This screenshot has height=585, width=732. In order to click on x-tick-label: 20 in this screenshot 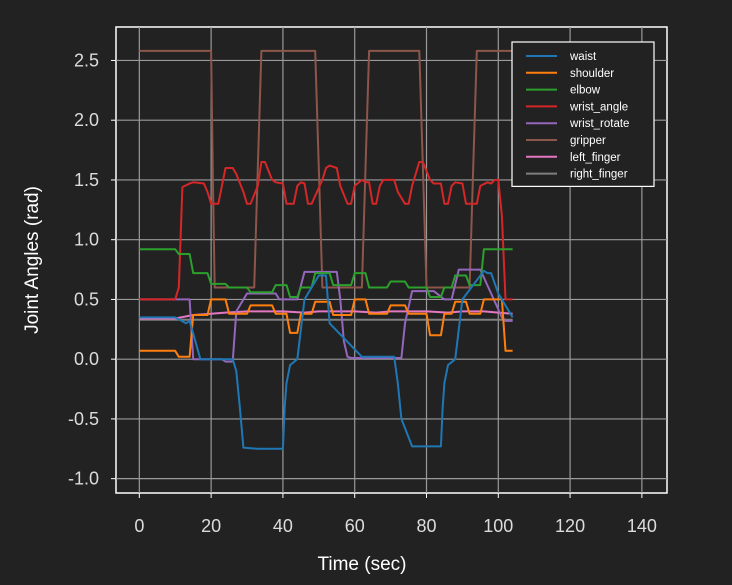, I will do `click(211, 526)`.